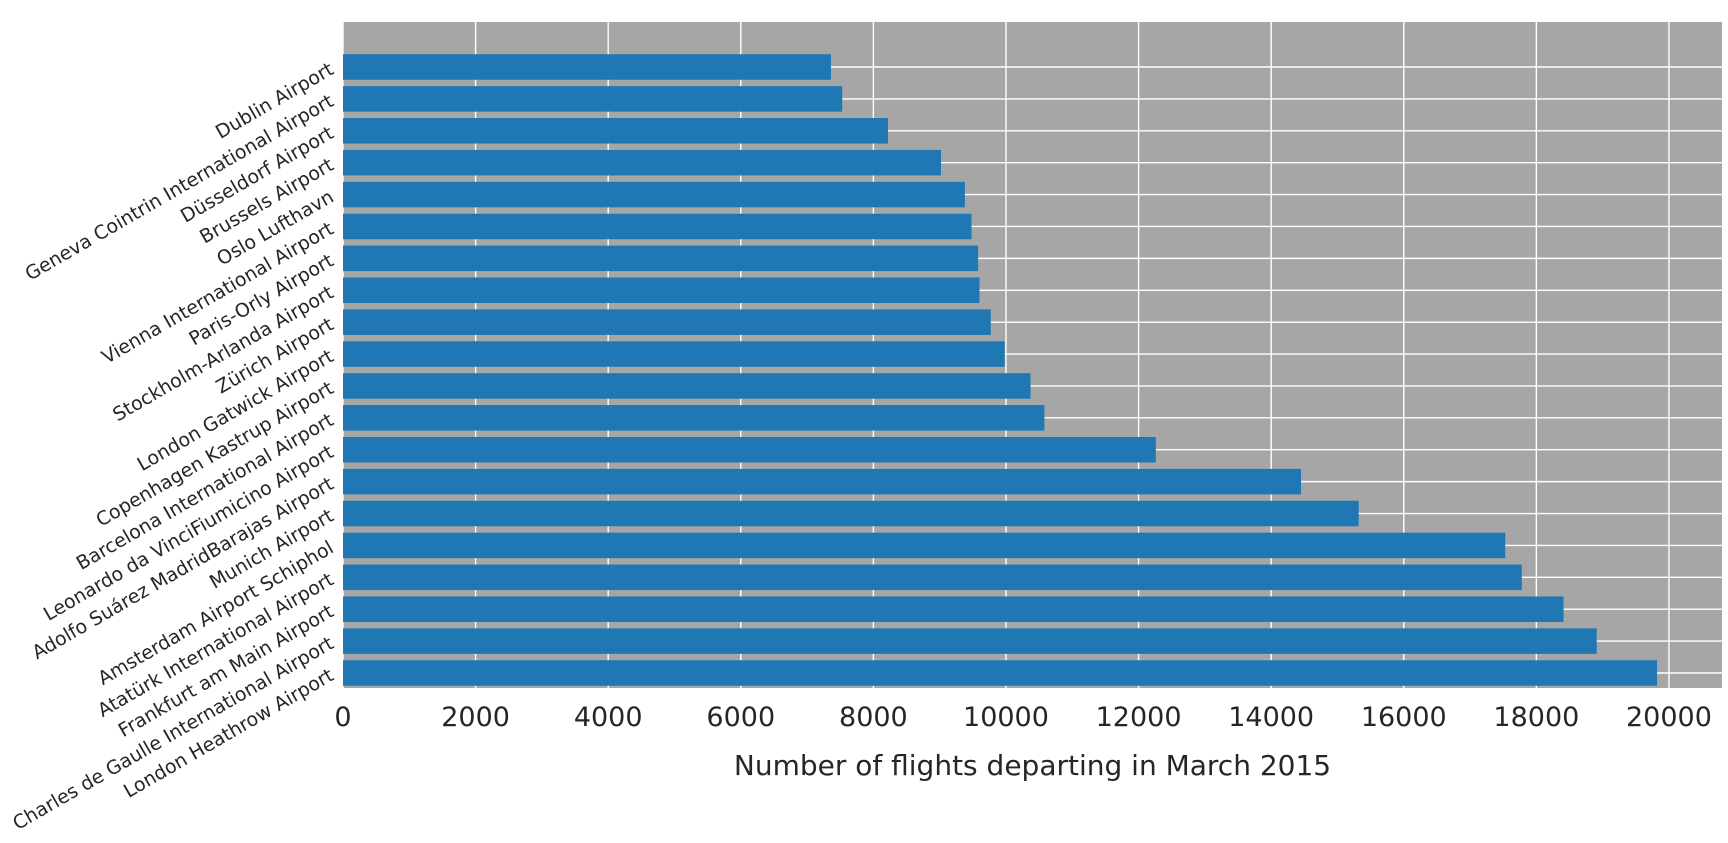  Describe the element at coordinates (740, 717) in the screenshot. I see `x-tick-label: 6000` at that location.